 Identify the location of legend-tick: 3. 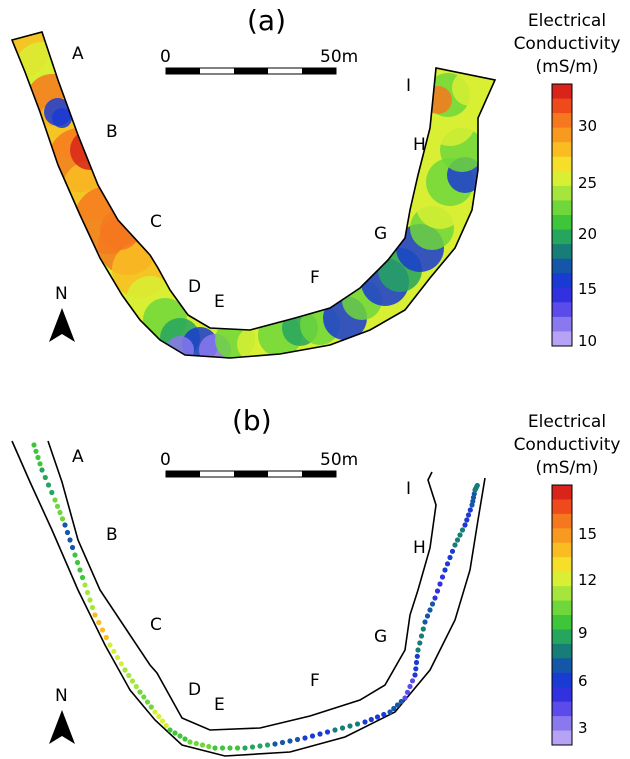
(583, 728).